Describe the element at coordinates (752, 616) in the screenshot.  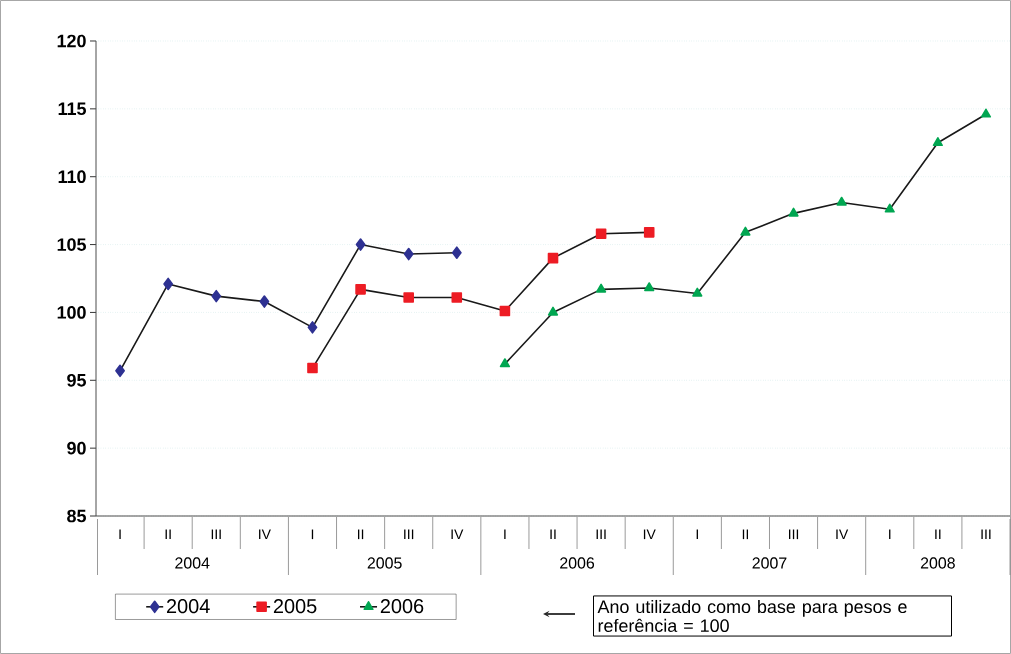
I see `text: Ano utilizado como base para pesos e referência = 100` at that location.